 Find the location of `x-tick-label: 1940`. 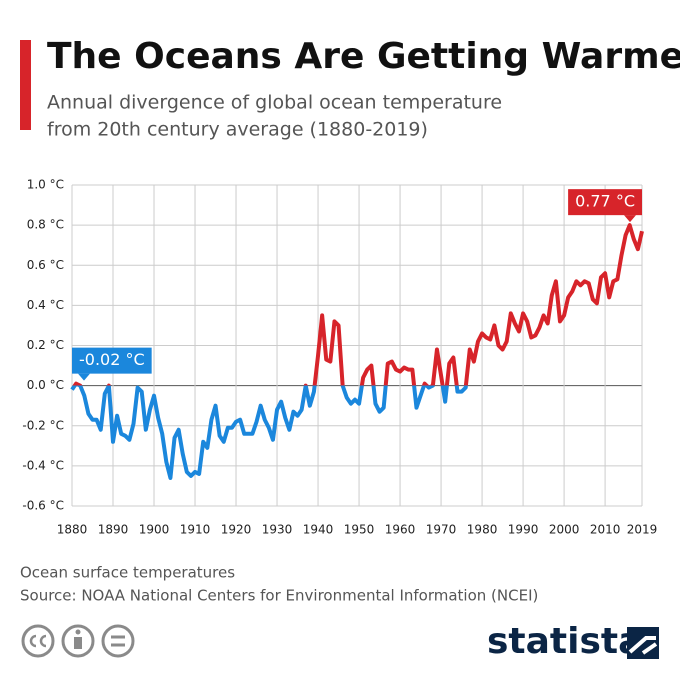

x-tick-label: 1940 is located at coordinates (318, 530).